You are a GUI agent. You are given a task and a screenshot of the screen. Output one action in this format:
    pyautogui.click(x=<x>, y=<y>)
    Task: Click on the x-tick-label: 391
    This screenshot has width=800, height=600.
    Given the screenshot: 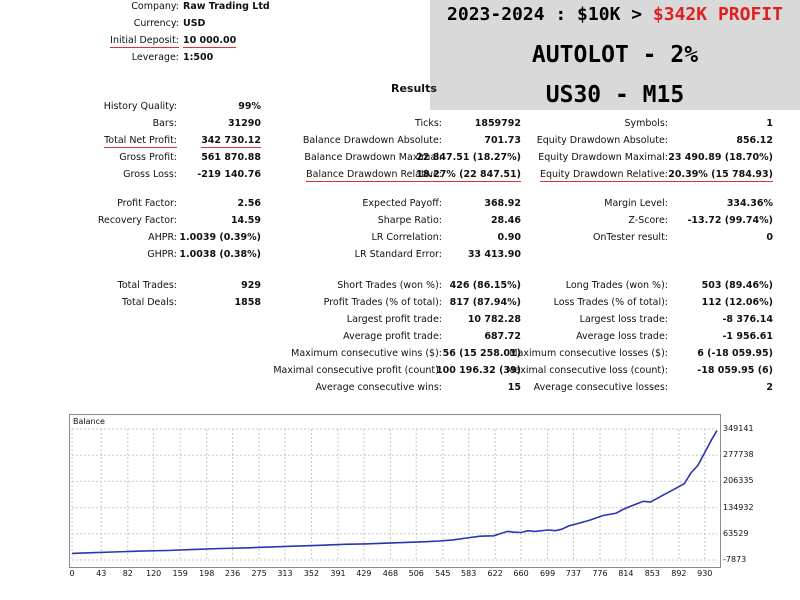 What is the action you would take?
    pyautogui.click(x=338, y=573)
    